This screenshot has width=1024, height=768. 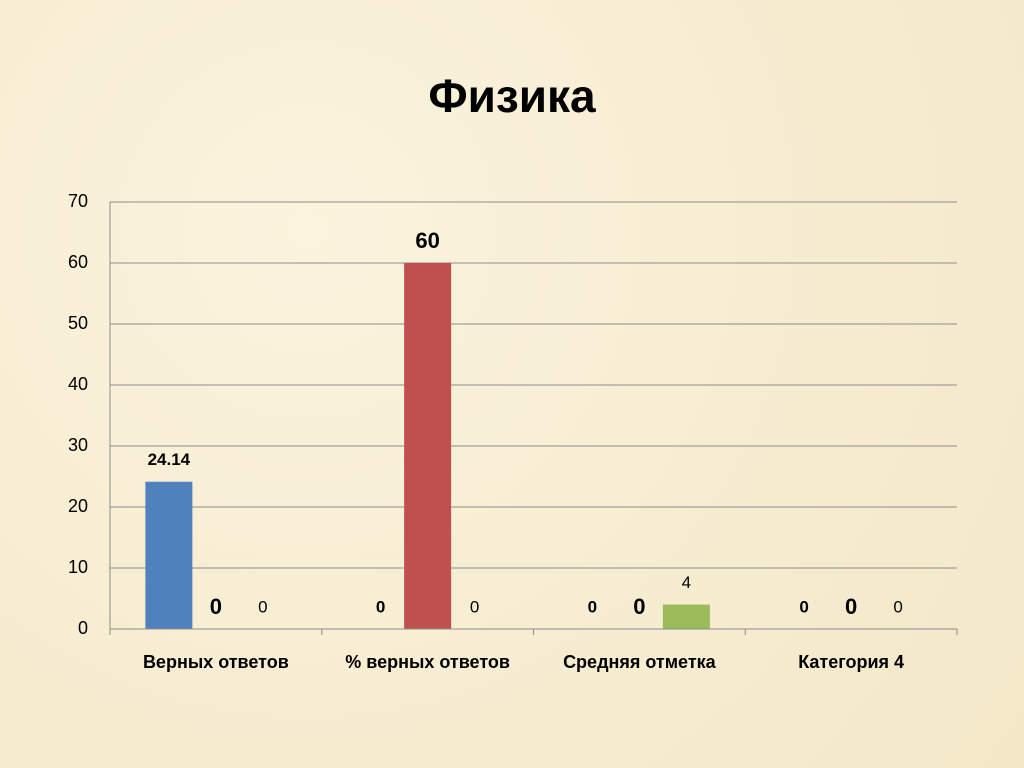 What do you see at coordinates (686, 582) in the screenshot?
I see `data-label: 4` at bounding box center [686, 582].